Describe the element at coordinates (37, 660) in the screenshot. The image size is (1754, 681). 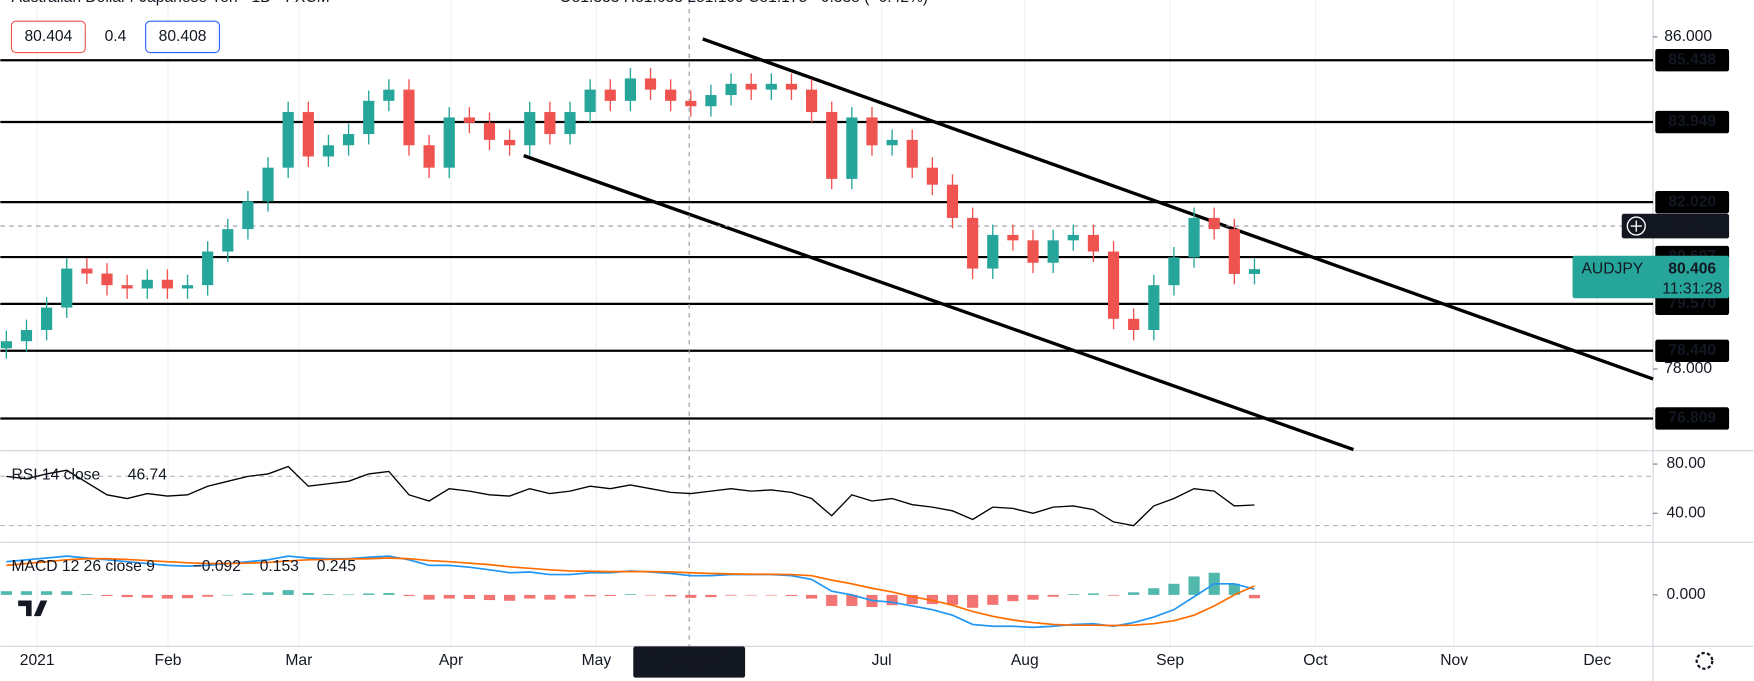
I see `x-tick-label: 2021` at that location.